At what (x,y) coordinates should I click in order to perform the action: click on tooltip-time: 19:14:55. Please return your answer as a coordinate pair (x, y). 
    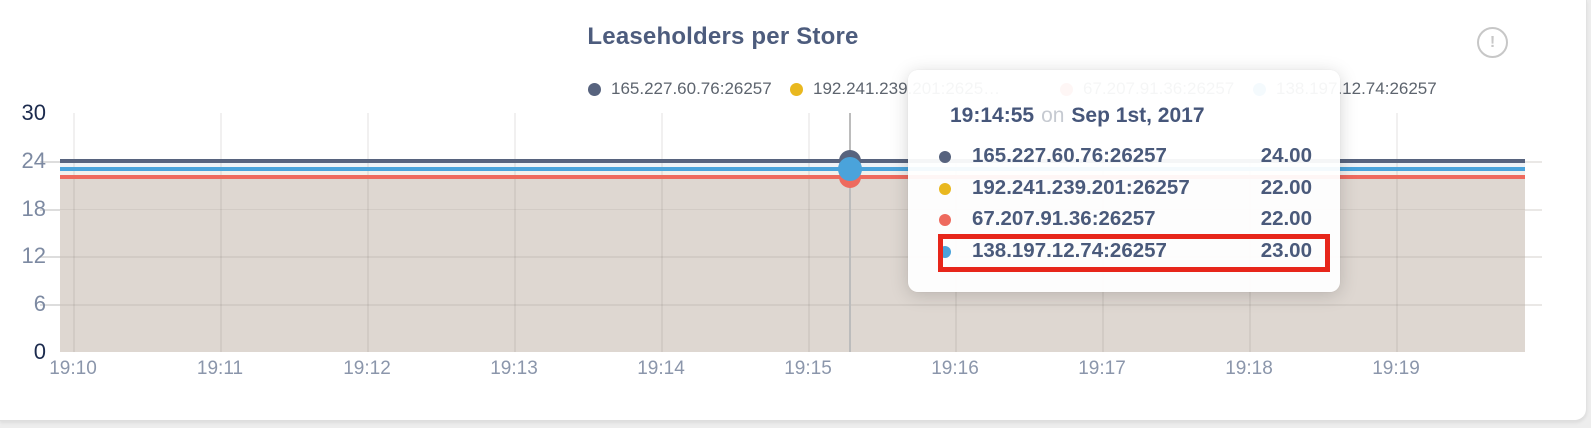
    Looking at the image, I should click on (992, 115).